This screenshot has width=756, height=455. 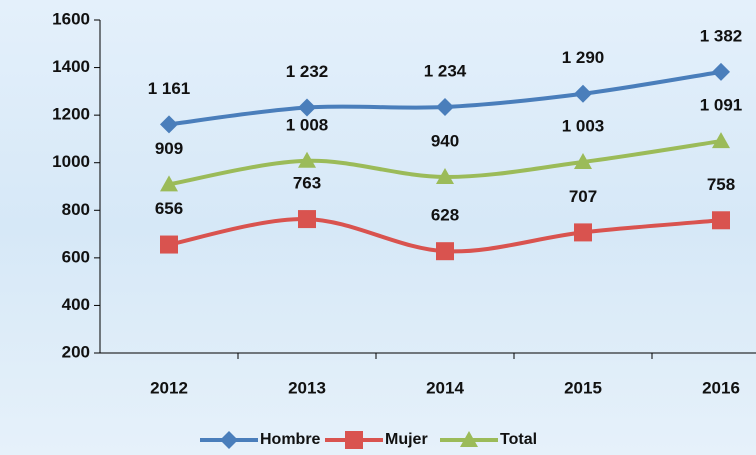 What do you see at coordinates (169, 387) in the screenshot?
I see `x-tick-label: 2012` at bounding box center [169, 387].